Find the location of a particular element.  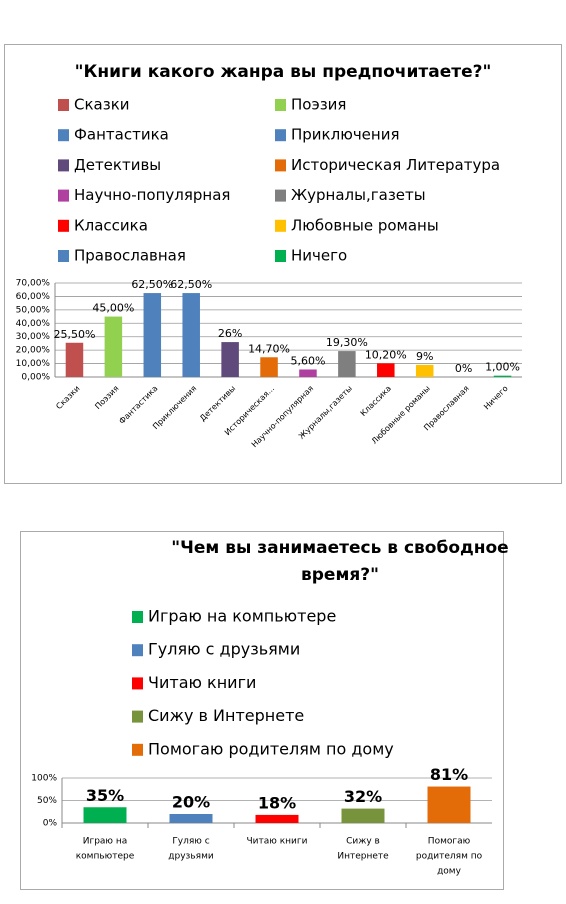

legend-label: Православная is located at coordinates (130, 256).